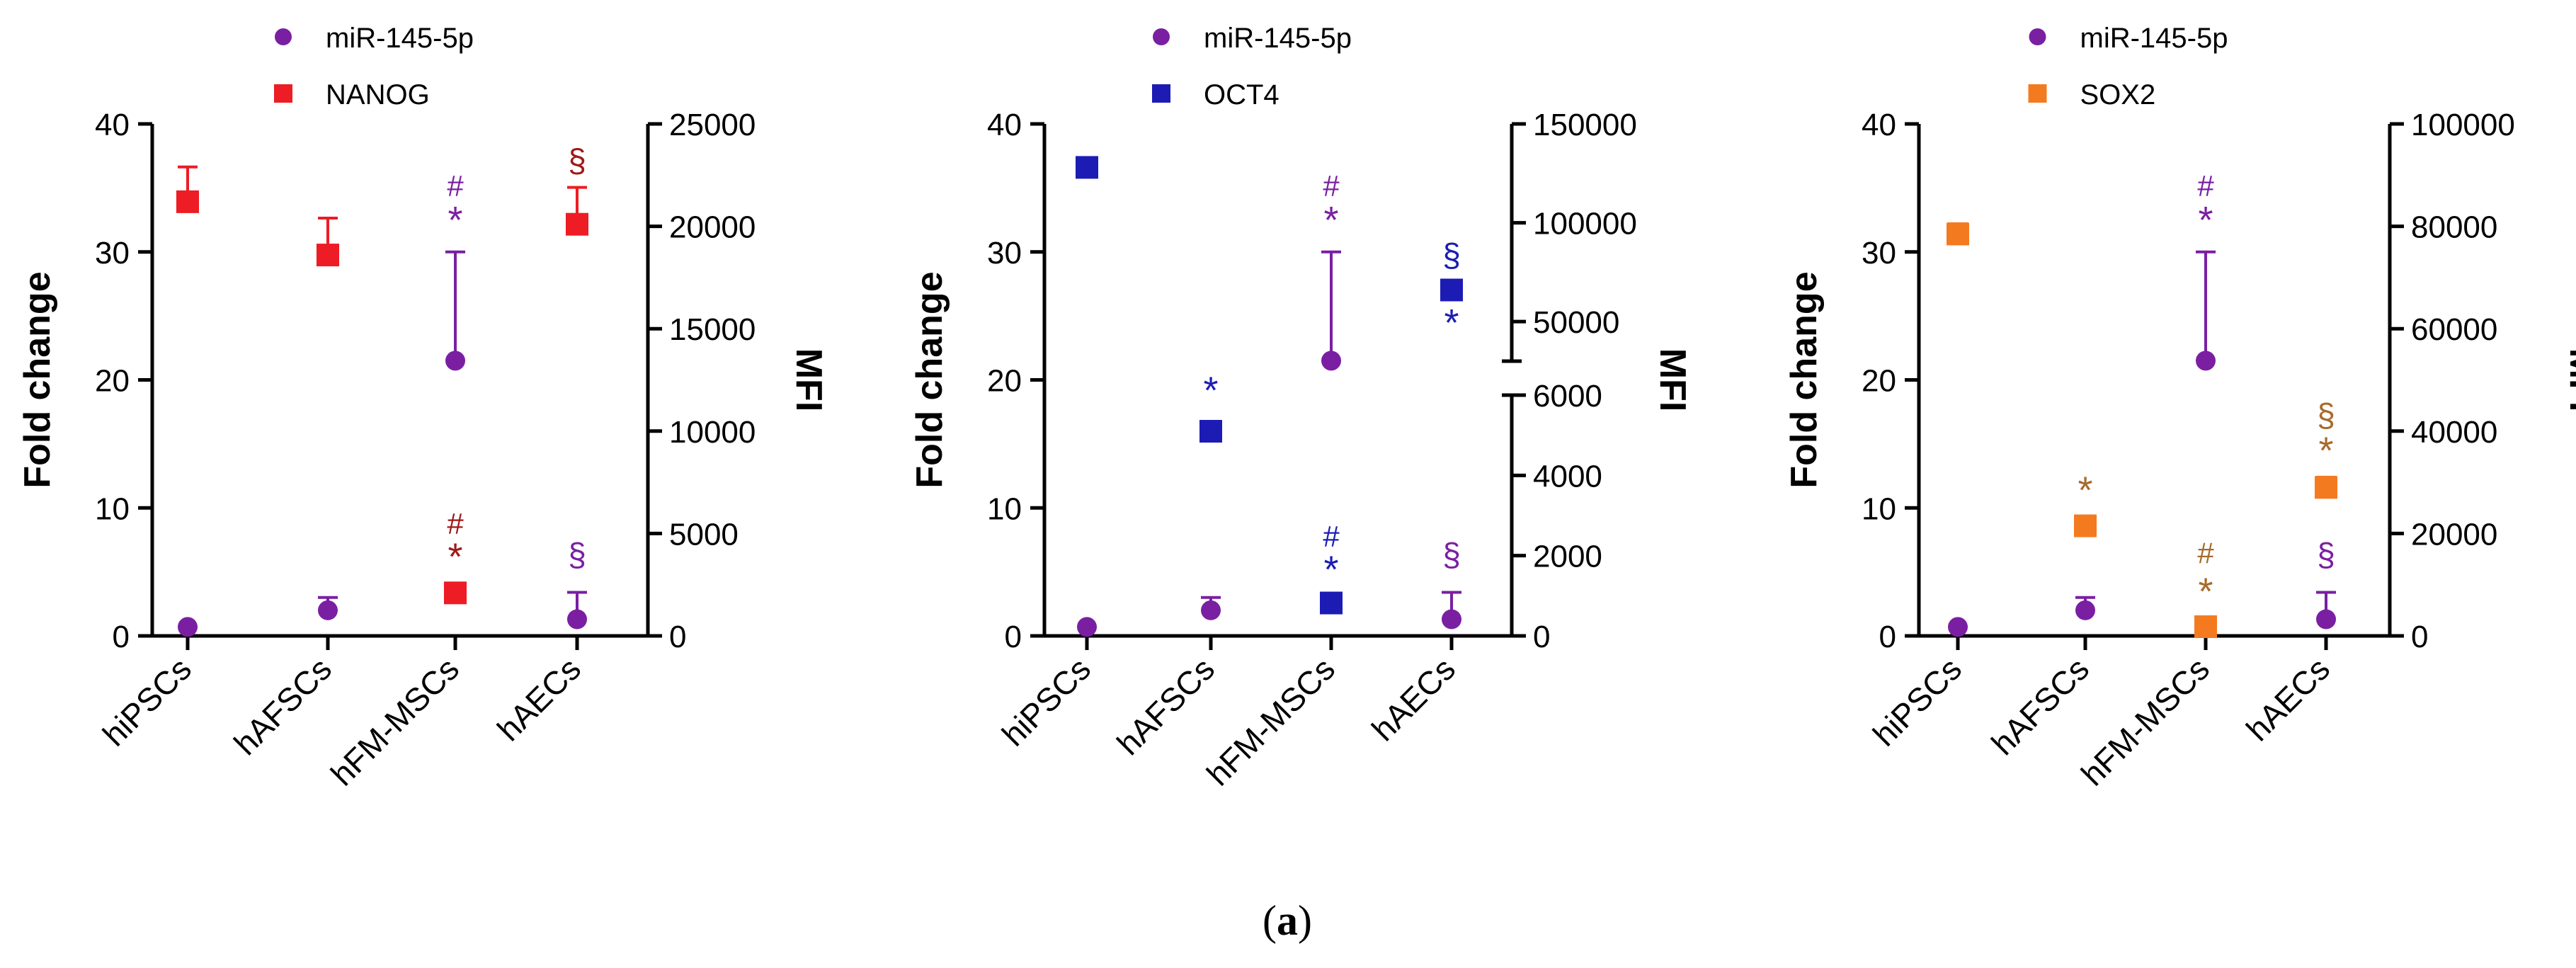  What do you see at coordinates (1270, 920) in the screenshot?
I see `caption-open-paren: (` at bounding box center [1270, 920].